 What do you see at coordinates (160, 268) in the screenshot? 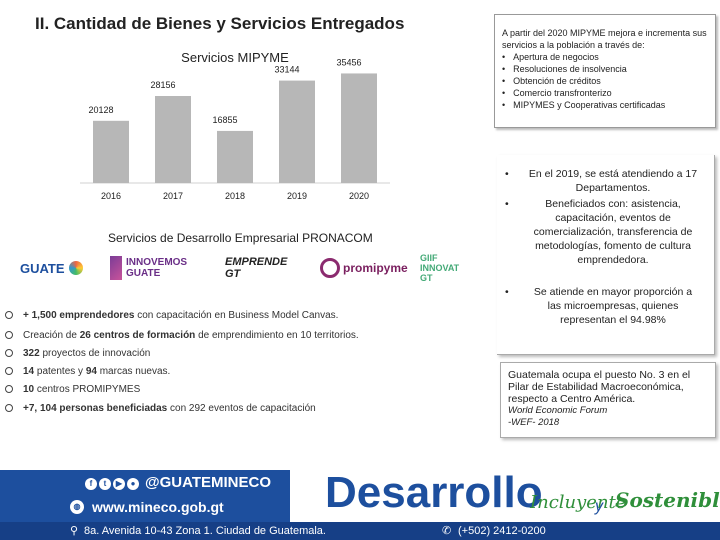
I see `innovemos-logo: INNOVEMOS GUATE` at bounding box center [160, 268].